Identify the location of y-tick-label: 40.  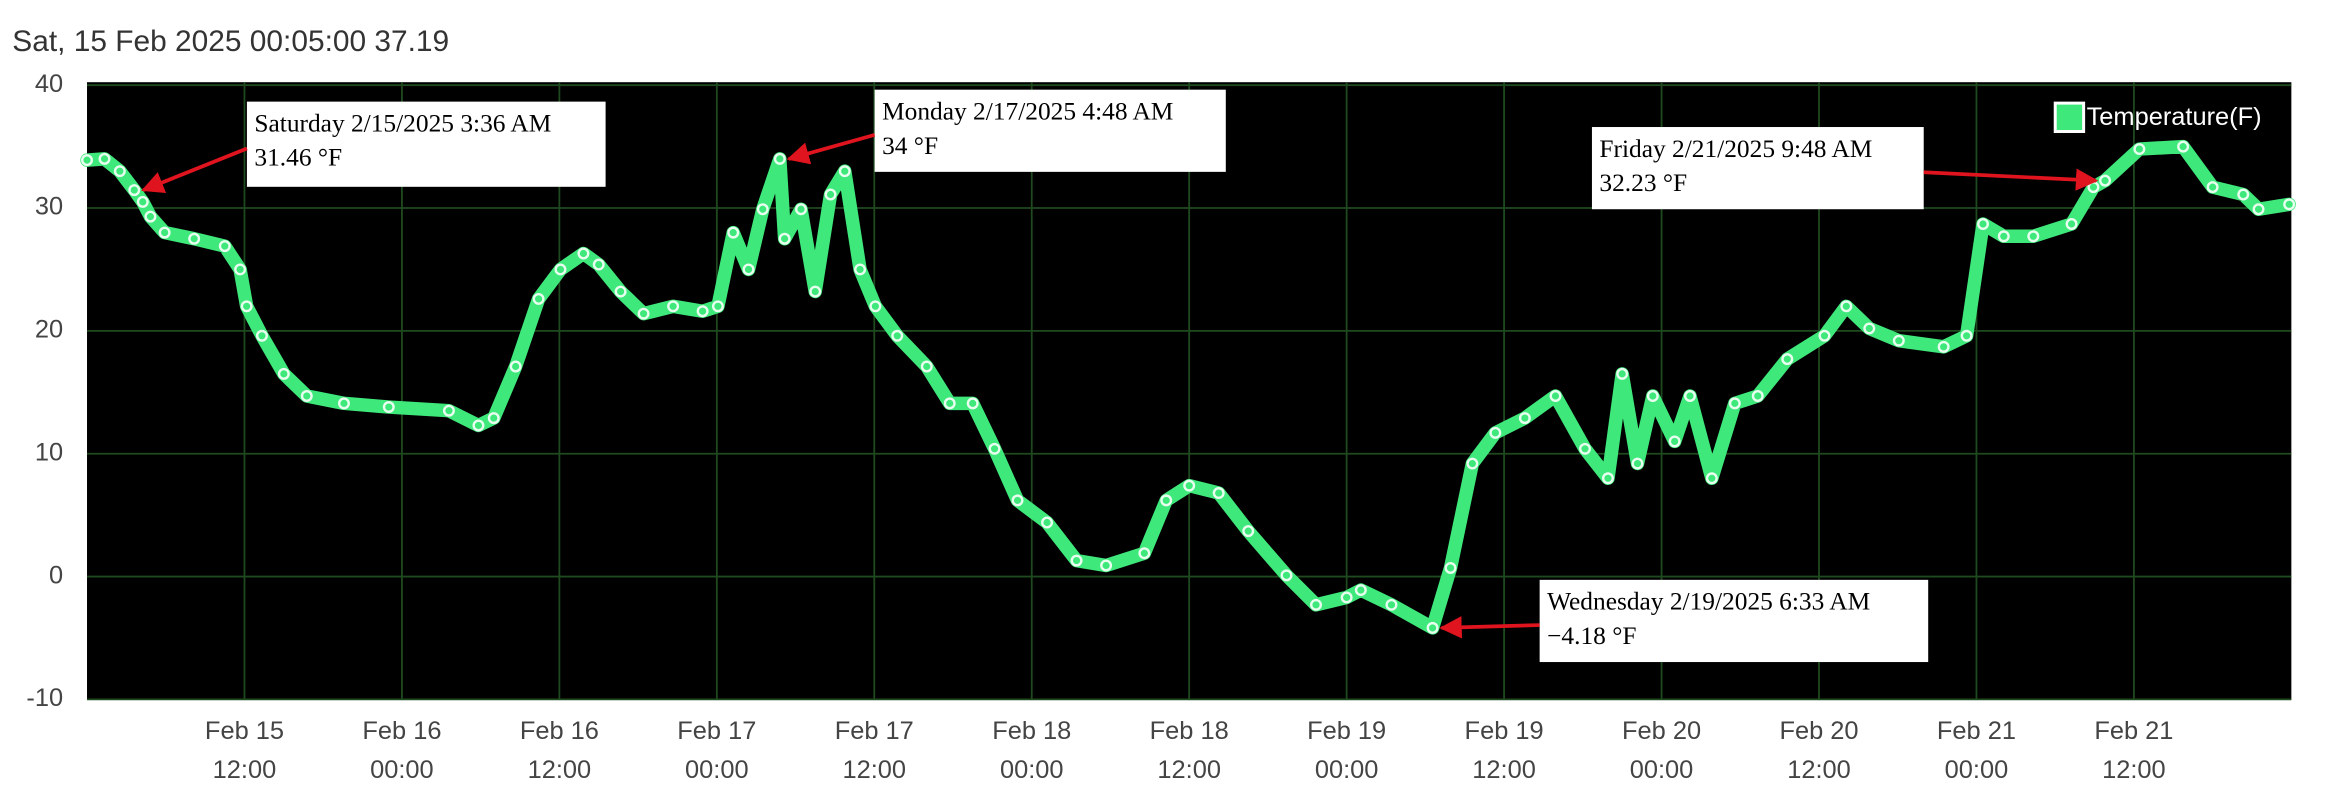
(49, 84).